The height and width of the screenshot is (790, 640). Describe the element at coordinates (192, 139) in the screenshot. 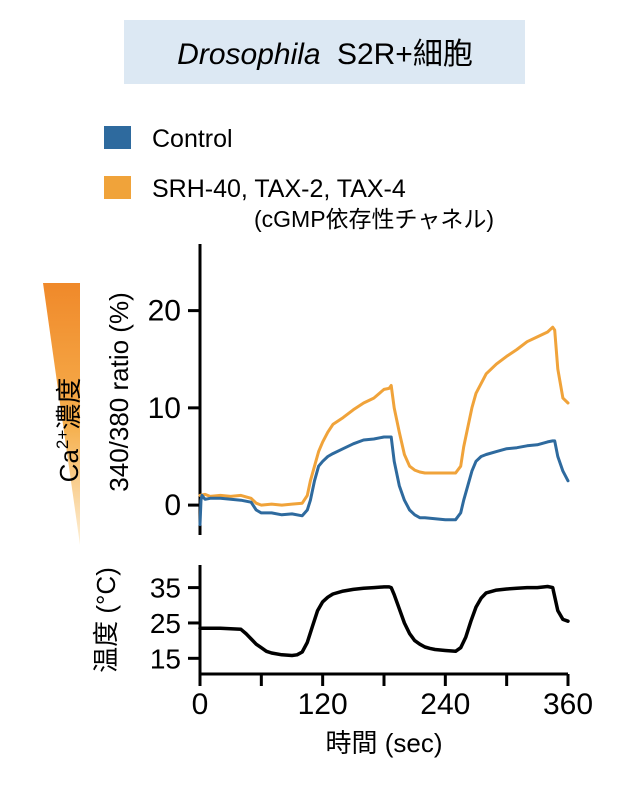

I see `legend-label-control: Control` at that location.